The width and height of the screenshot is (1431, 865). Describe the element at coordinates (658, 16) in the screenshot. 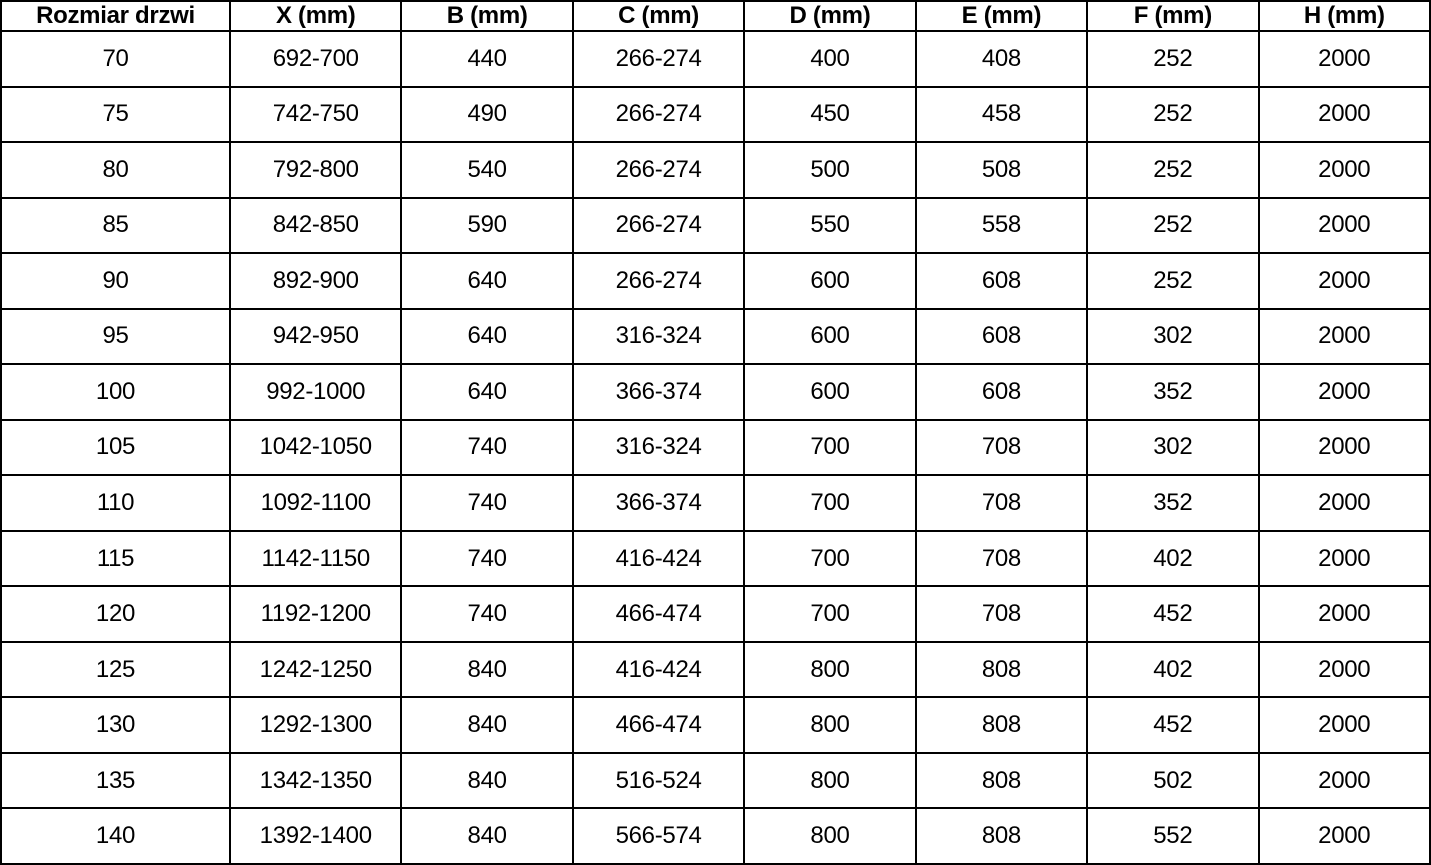

I see `column-header: C (mm)` at that location.